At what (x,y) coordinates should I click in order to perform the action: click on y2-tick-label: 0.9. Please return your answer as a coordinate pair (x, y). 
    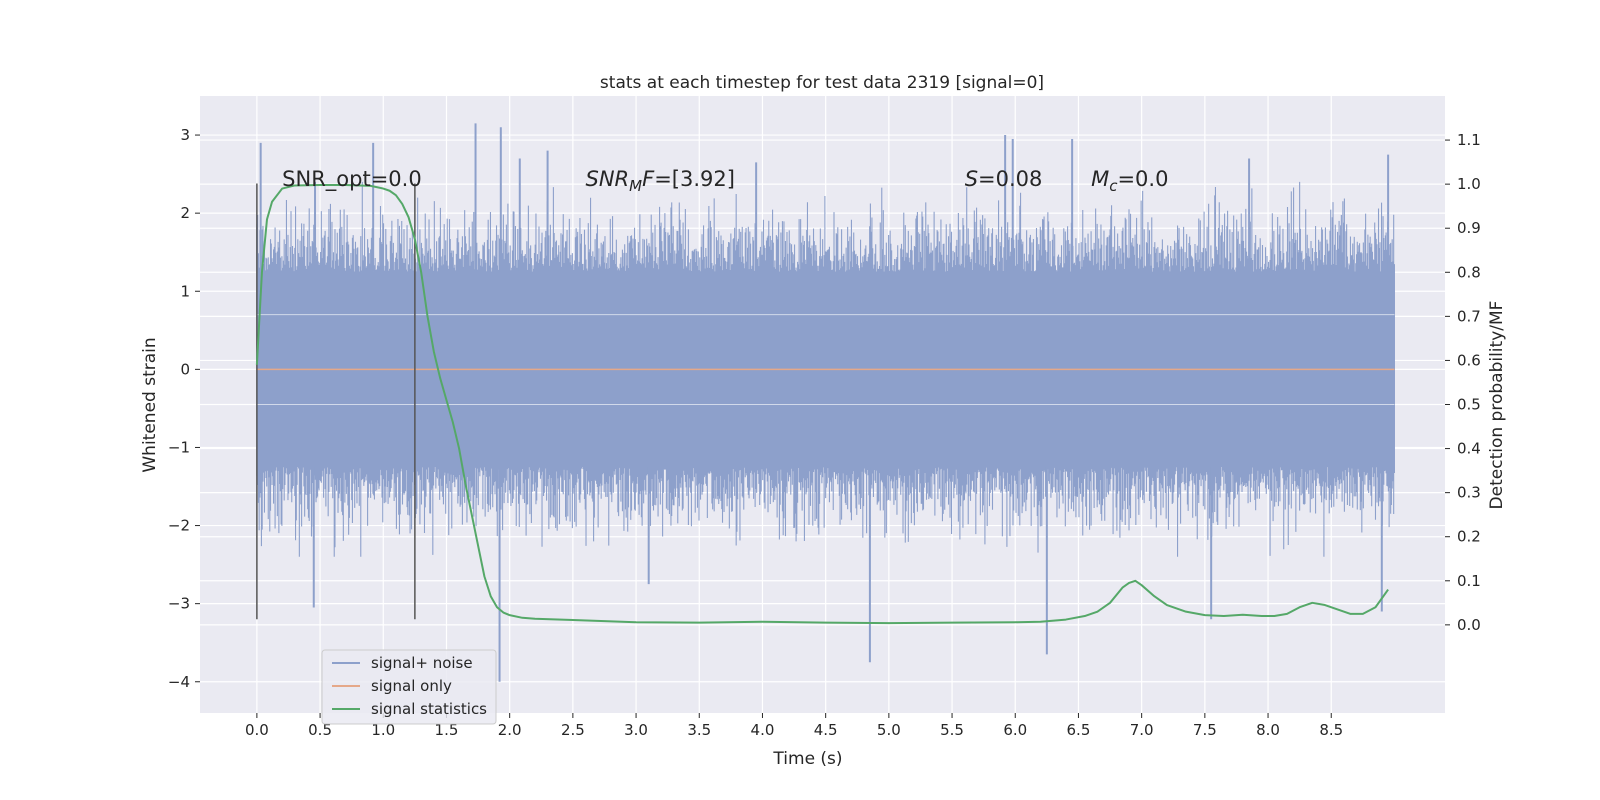
    Looking at the image, I should click on (1469, 228).